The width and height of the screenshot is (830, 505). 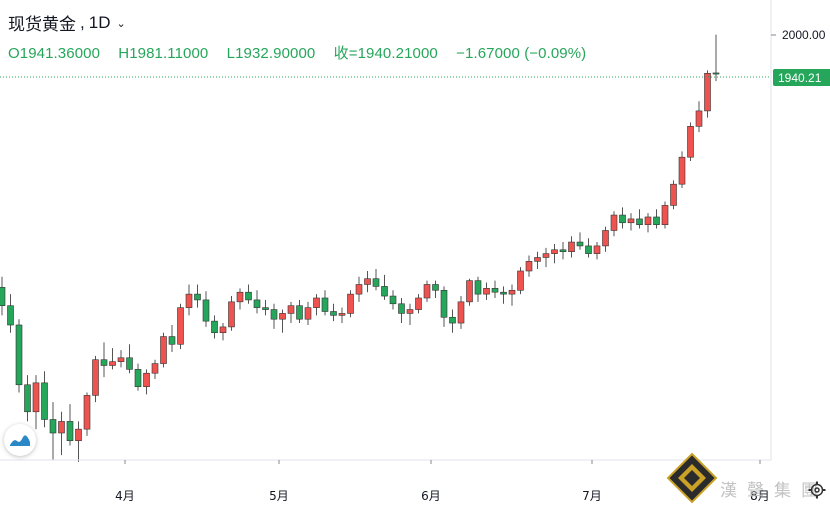 I want to click on last-price-badge, so click(x=801, y=77).